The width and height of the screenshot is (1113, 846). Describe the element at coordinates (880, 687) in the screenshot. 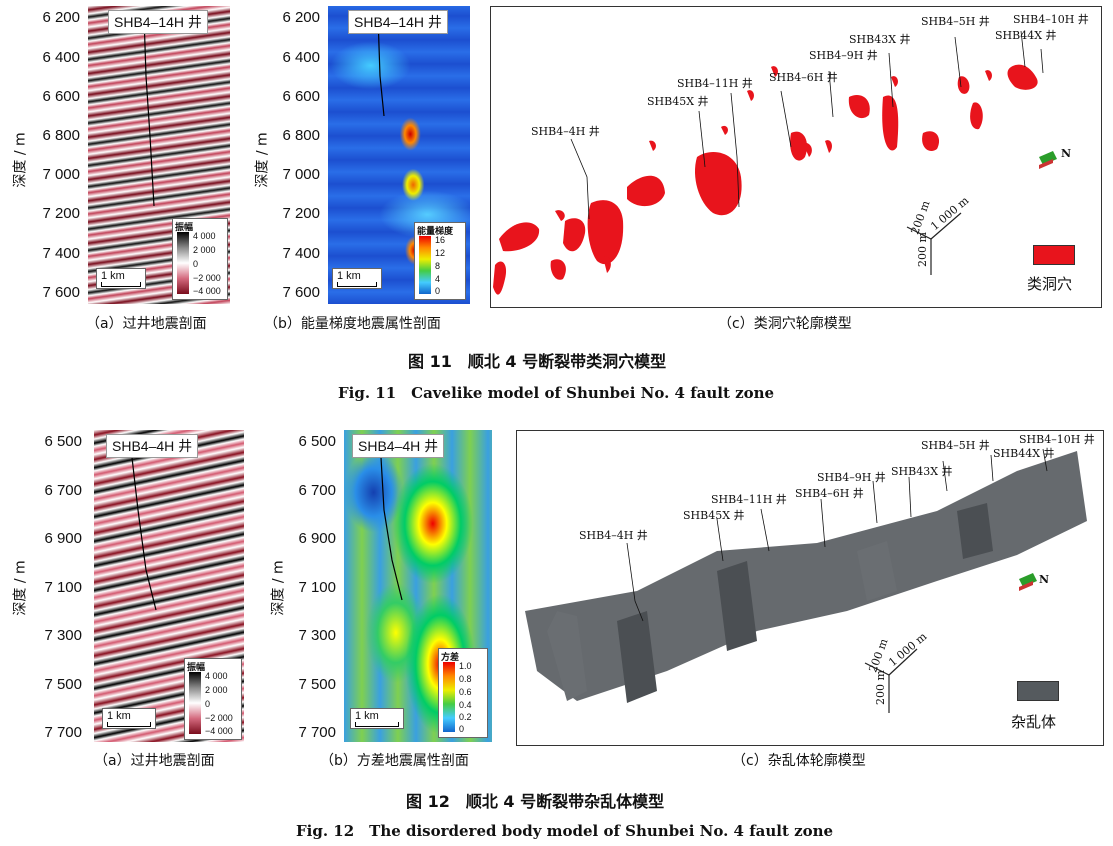

I see `fig12c-axis-label: 200 m` at that location.